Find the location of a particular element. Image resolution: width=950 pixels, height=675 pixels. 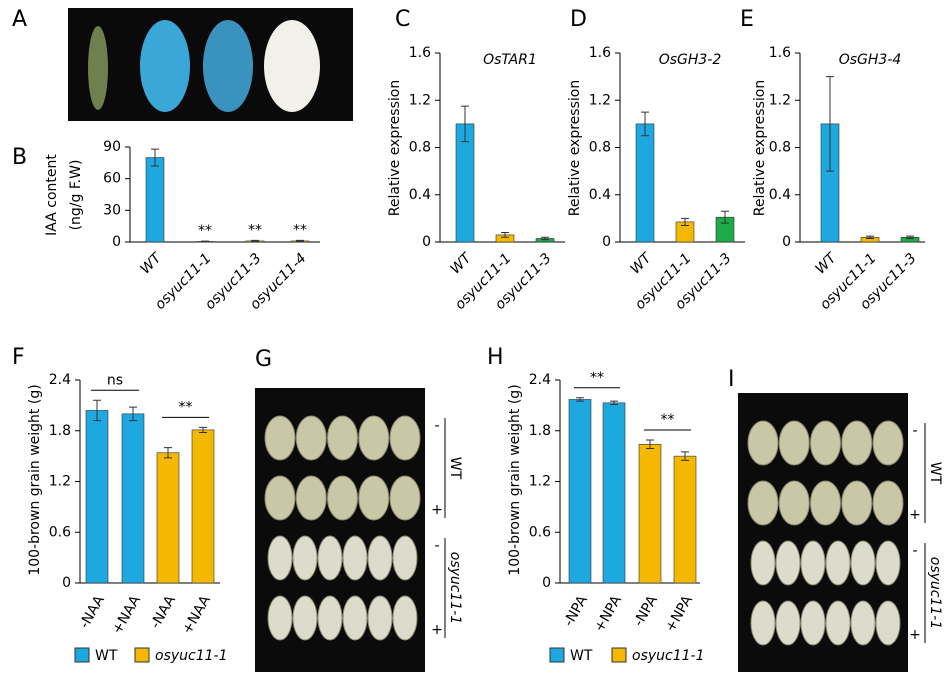

panel-label: C is located at coordinates (402, 19).